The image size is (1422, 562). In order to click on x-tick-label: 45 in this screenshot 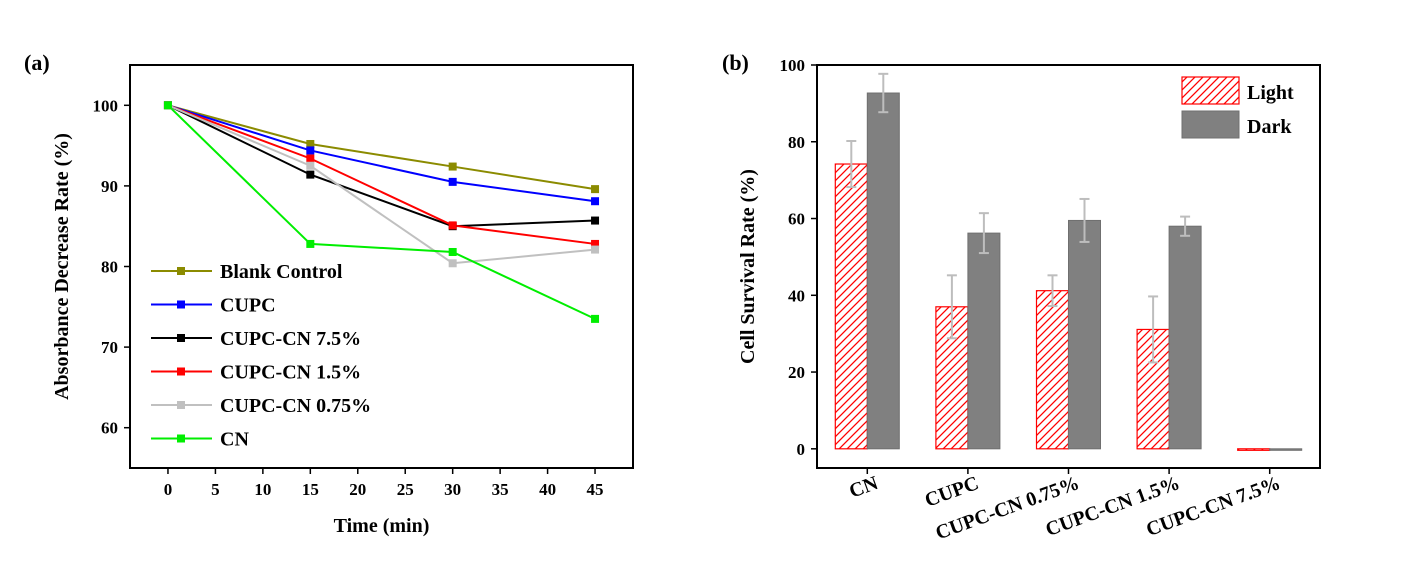, I will do `click(595, 489)`.